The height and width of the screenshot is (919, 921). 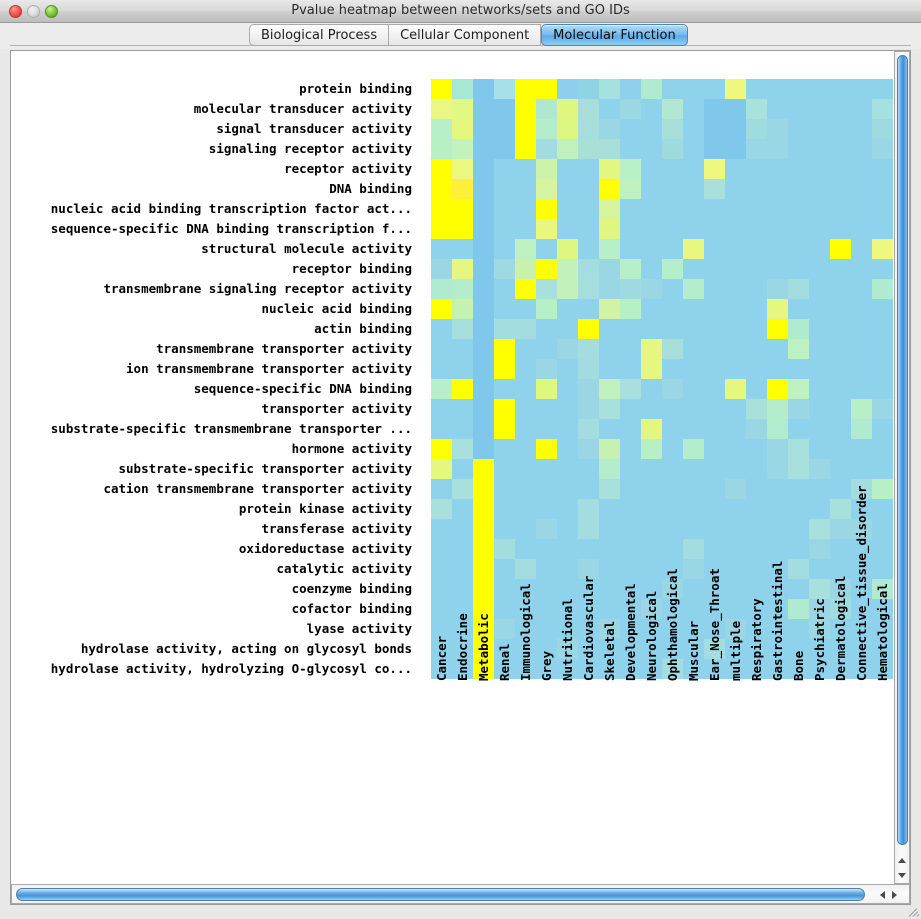 I want to click on tab-biological-process: Biological Process, so click(x=319, y=35).